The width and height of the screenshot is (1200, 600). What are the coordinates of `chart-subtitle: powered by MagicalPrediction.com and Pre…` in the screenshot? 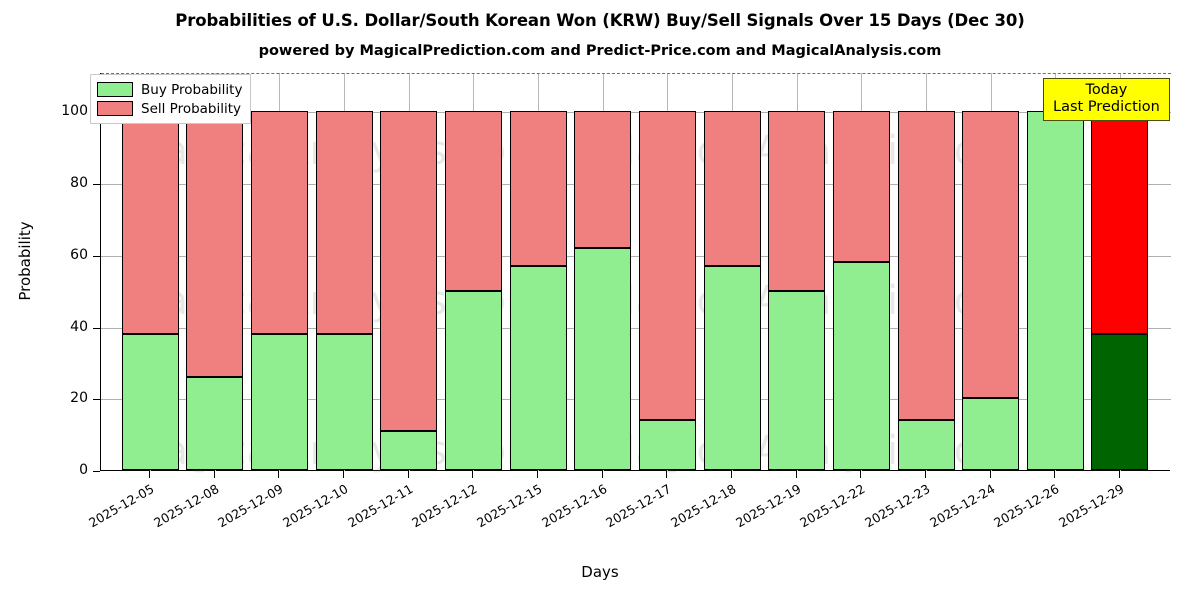 It's located at (600, 51).